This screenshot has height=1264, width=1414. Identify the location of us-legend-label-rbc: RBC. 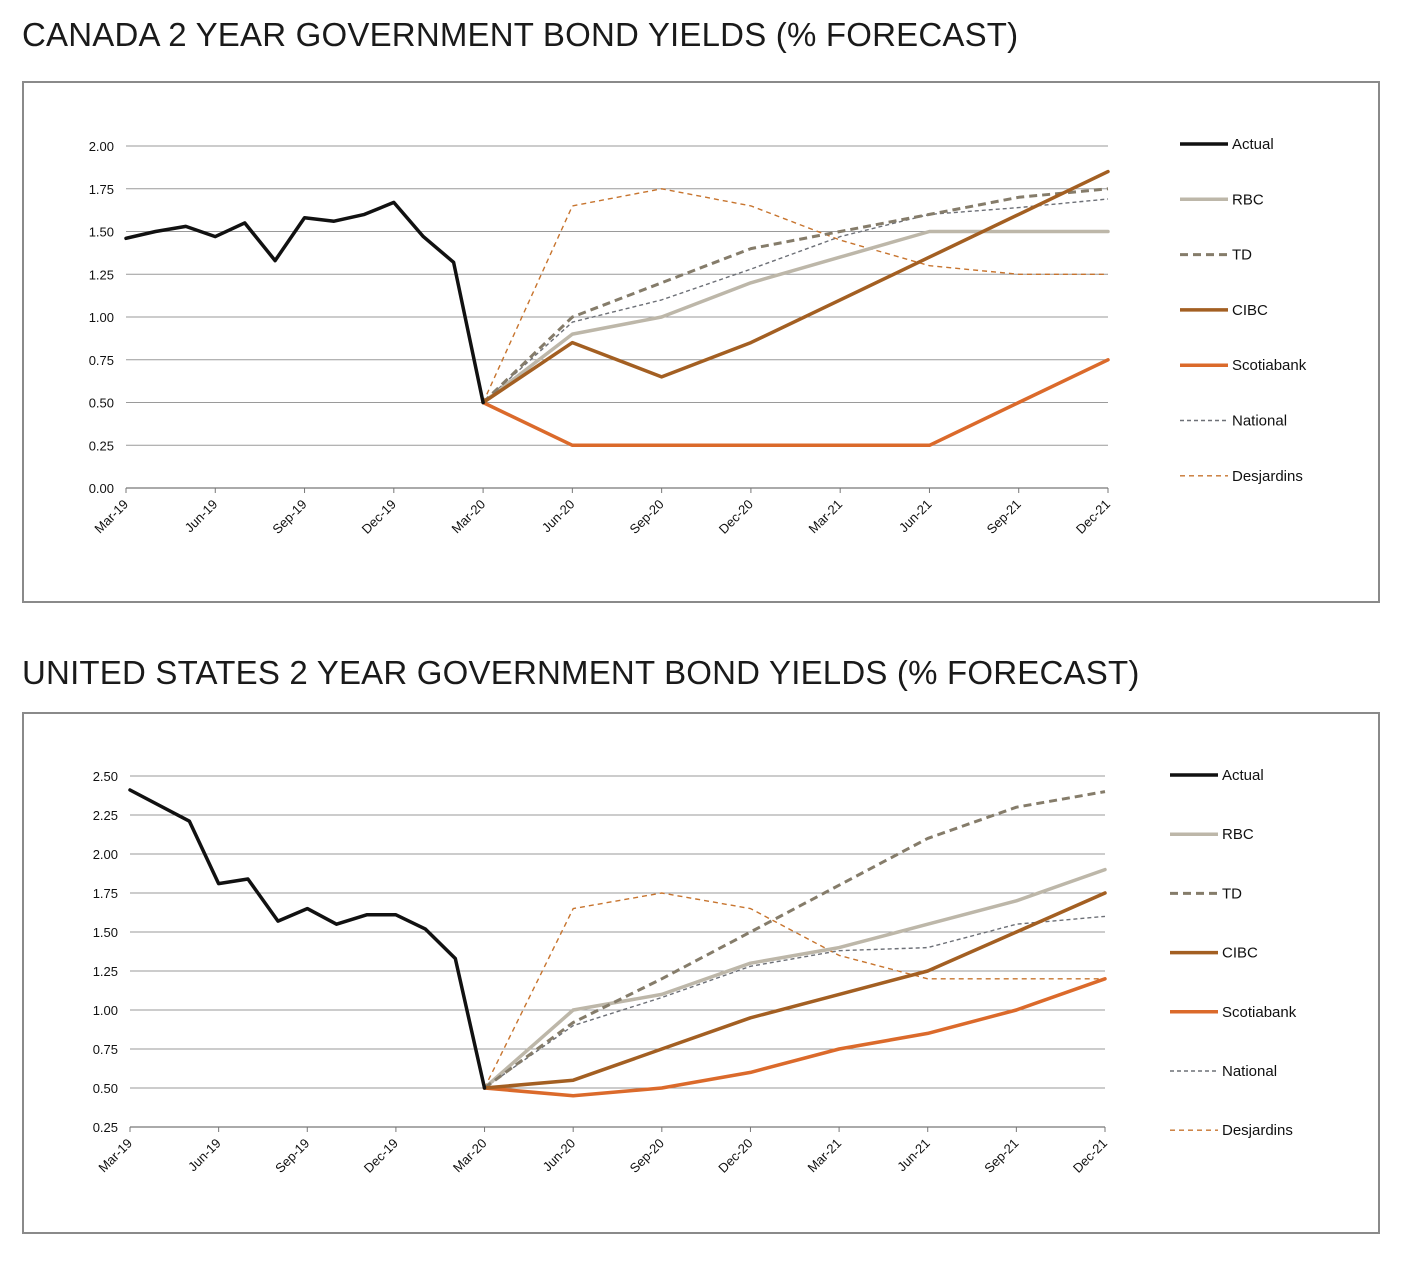
(1238, 834).